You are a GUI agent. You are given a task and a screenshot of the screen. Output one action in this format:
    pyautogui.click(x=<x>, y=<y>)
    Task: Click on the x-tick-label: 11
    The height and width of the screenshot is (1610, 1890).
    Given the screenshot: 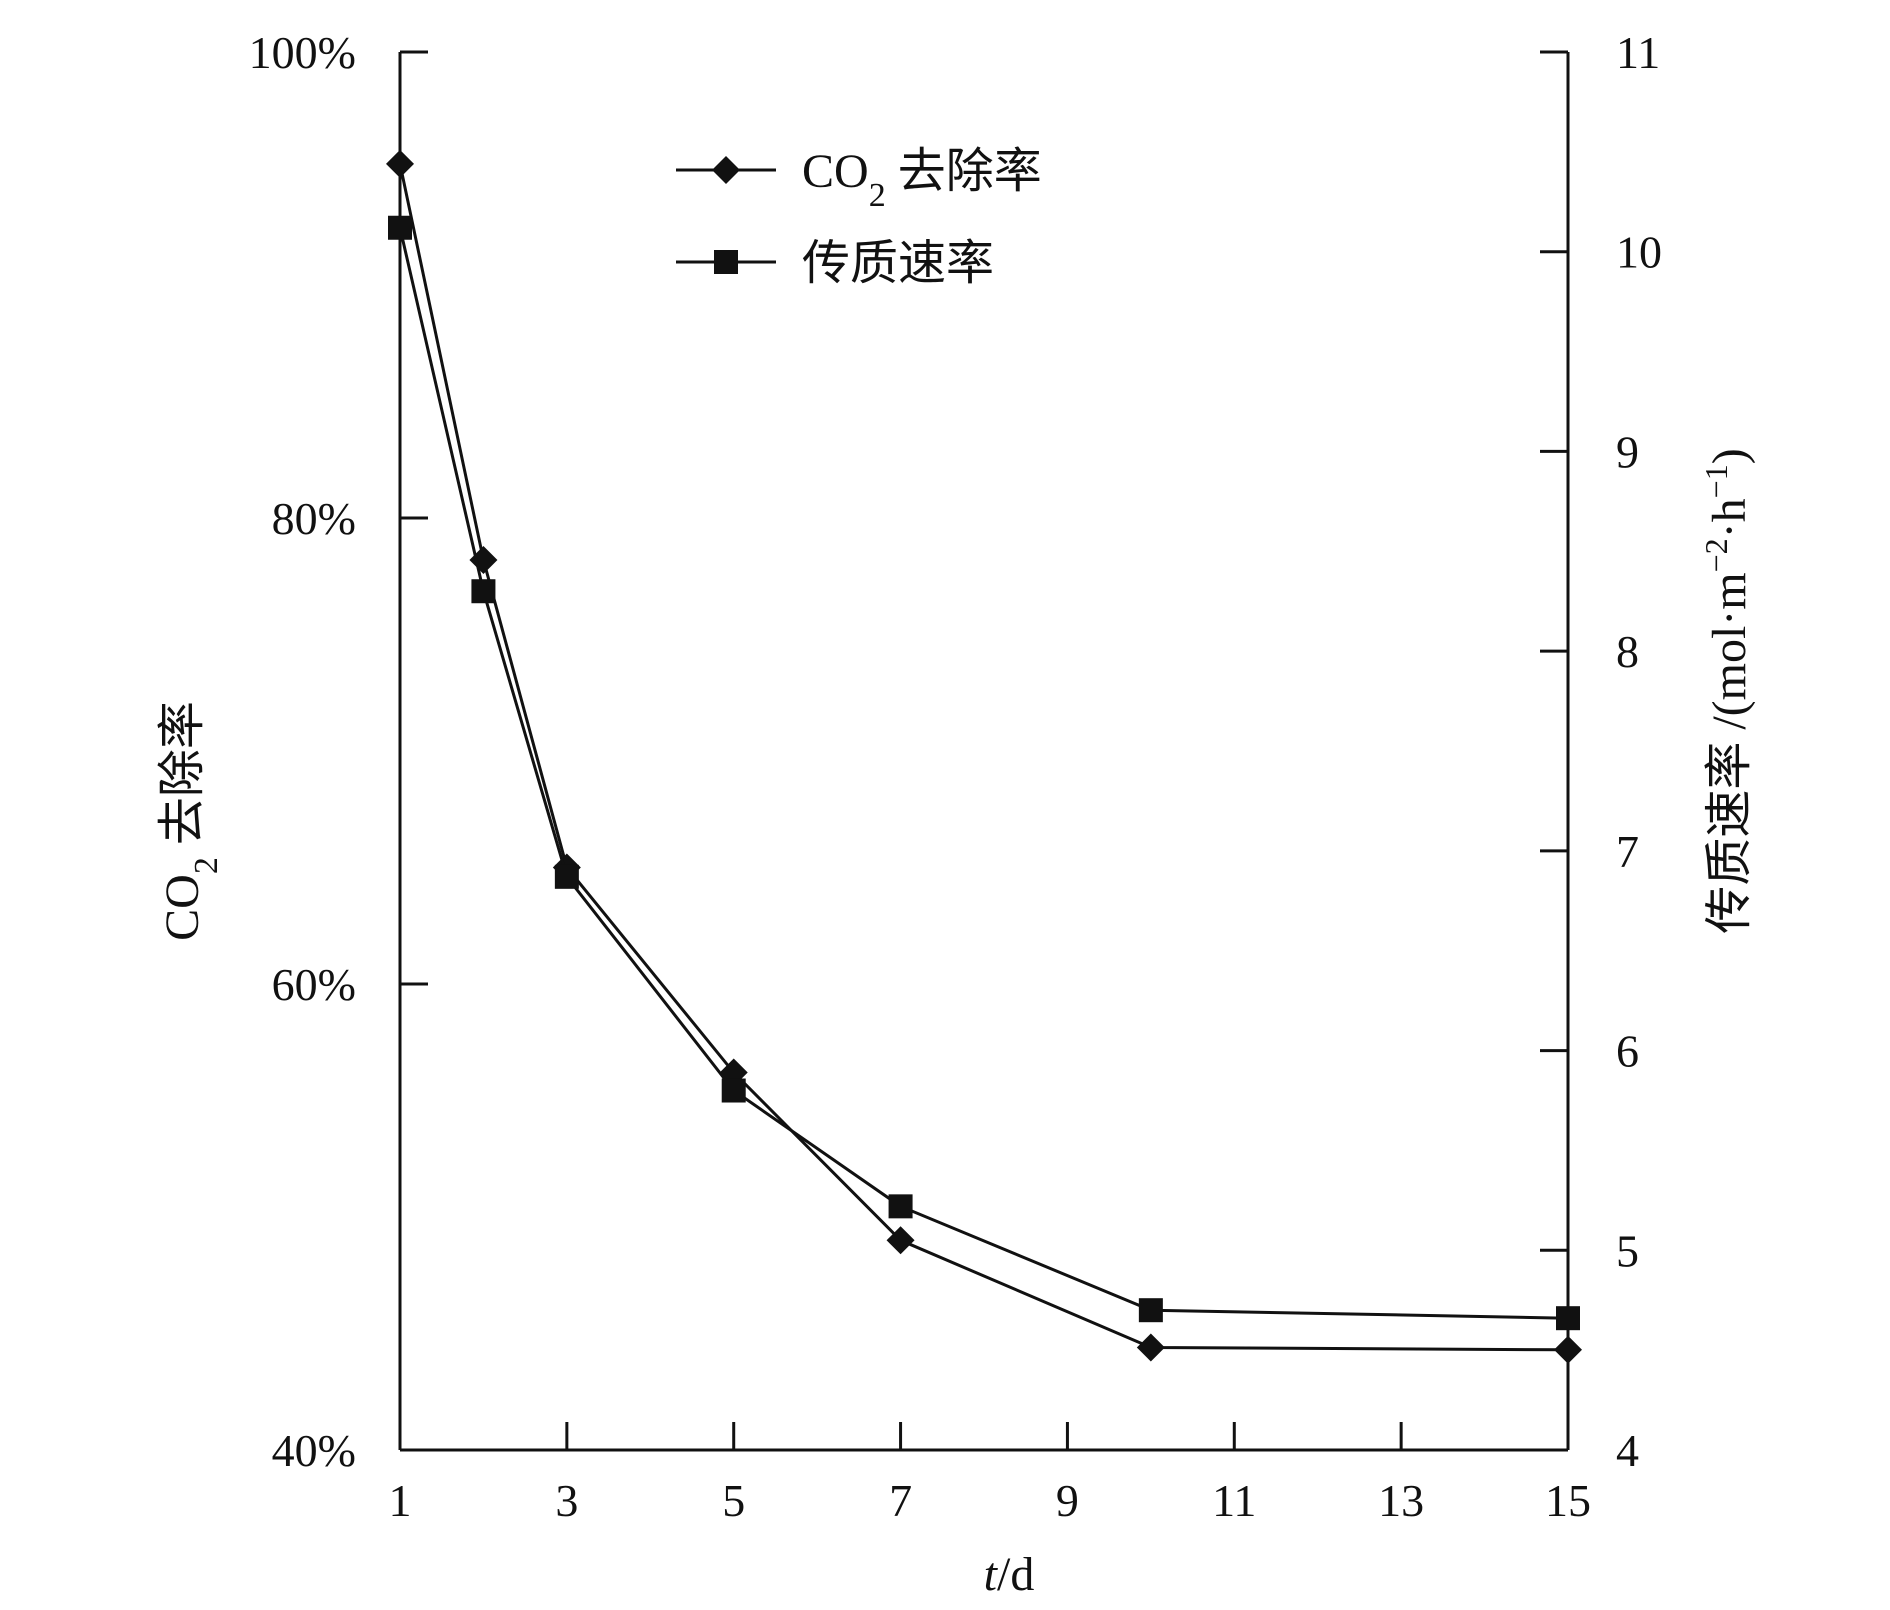 What is the action you would take?
    pyautogui.click(x=1234, y=1500)
    